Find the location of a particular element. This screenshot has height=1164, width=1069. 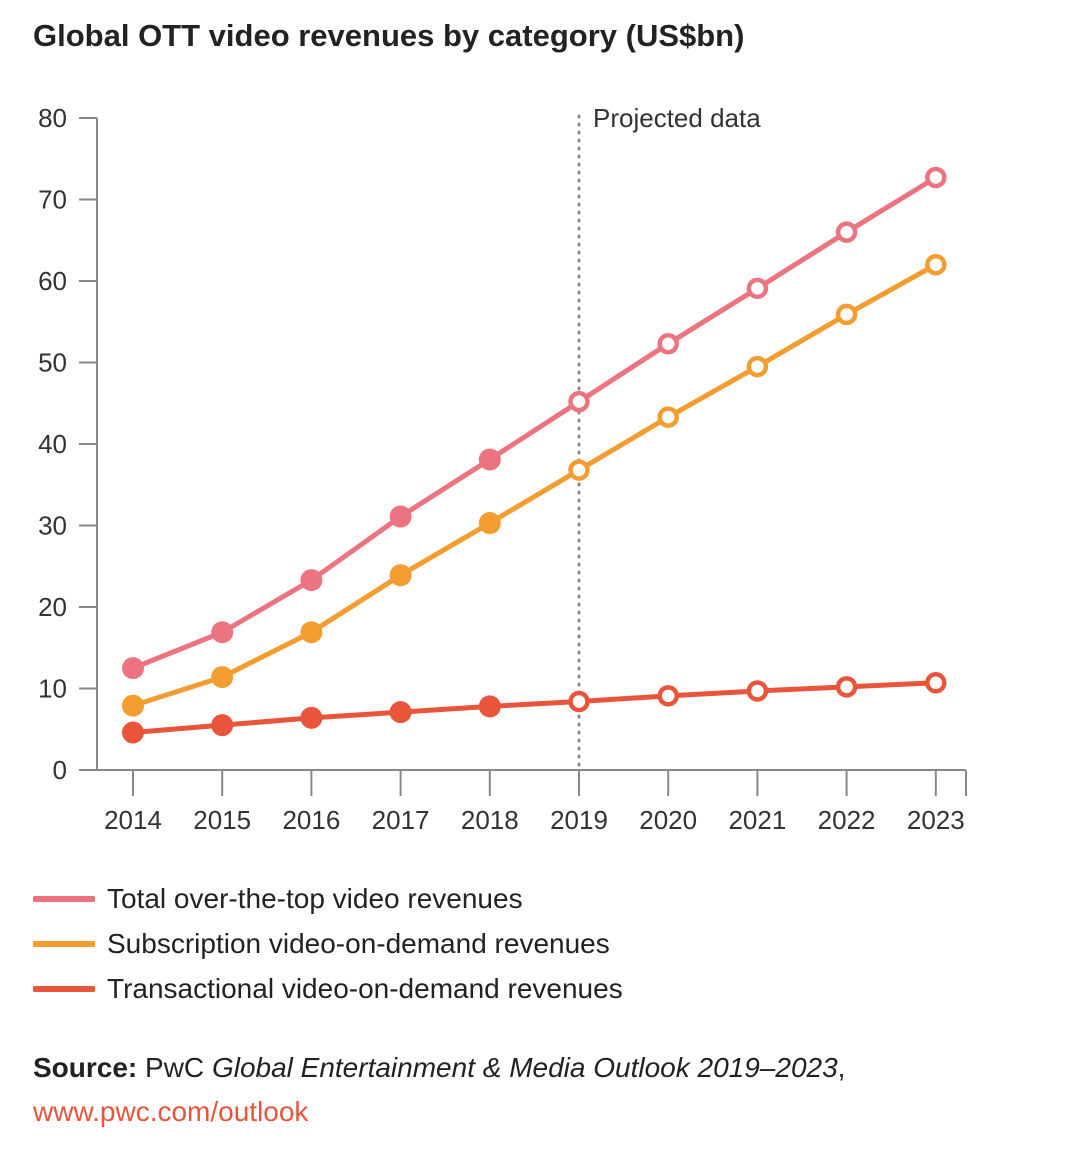

legend-item-total: Total over-the-top video revenues is located at coordinates (328, 898).